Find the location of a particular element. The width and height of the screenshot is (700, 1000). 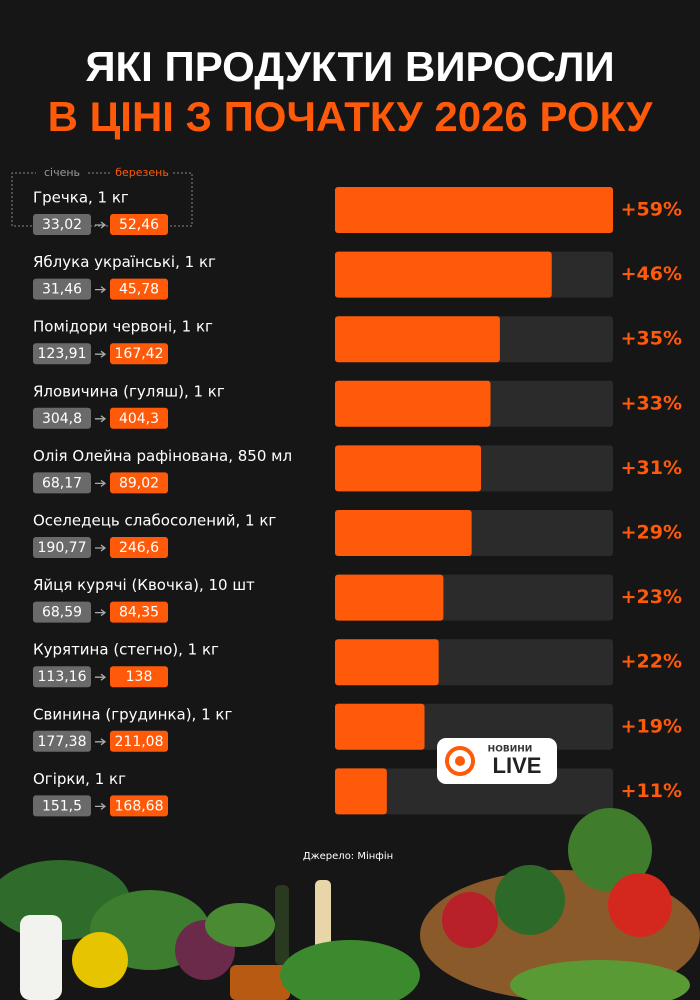

logo: НОВИНИ LIVE is located at coordinates (497, 761).